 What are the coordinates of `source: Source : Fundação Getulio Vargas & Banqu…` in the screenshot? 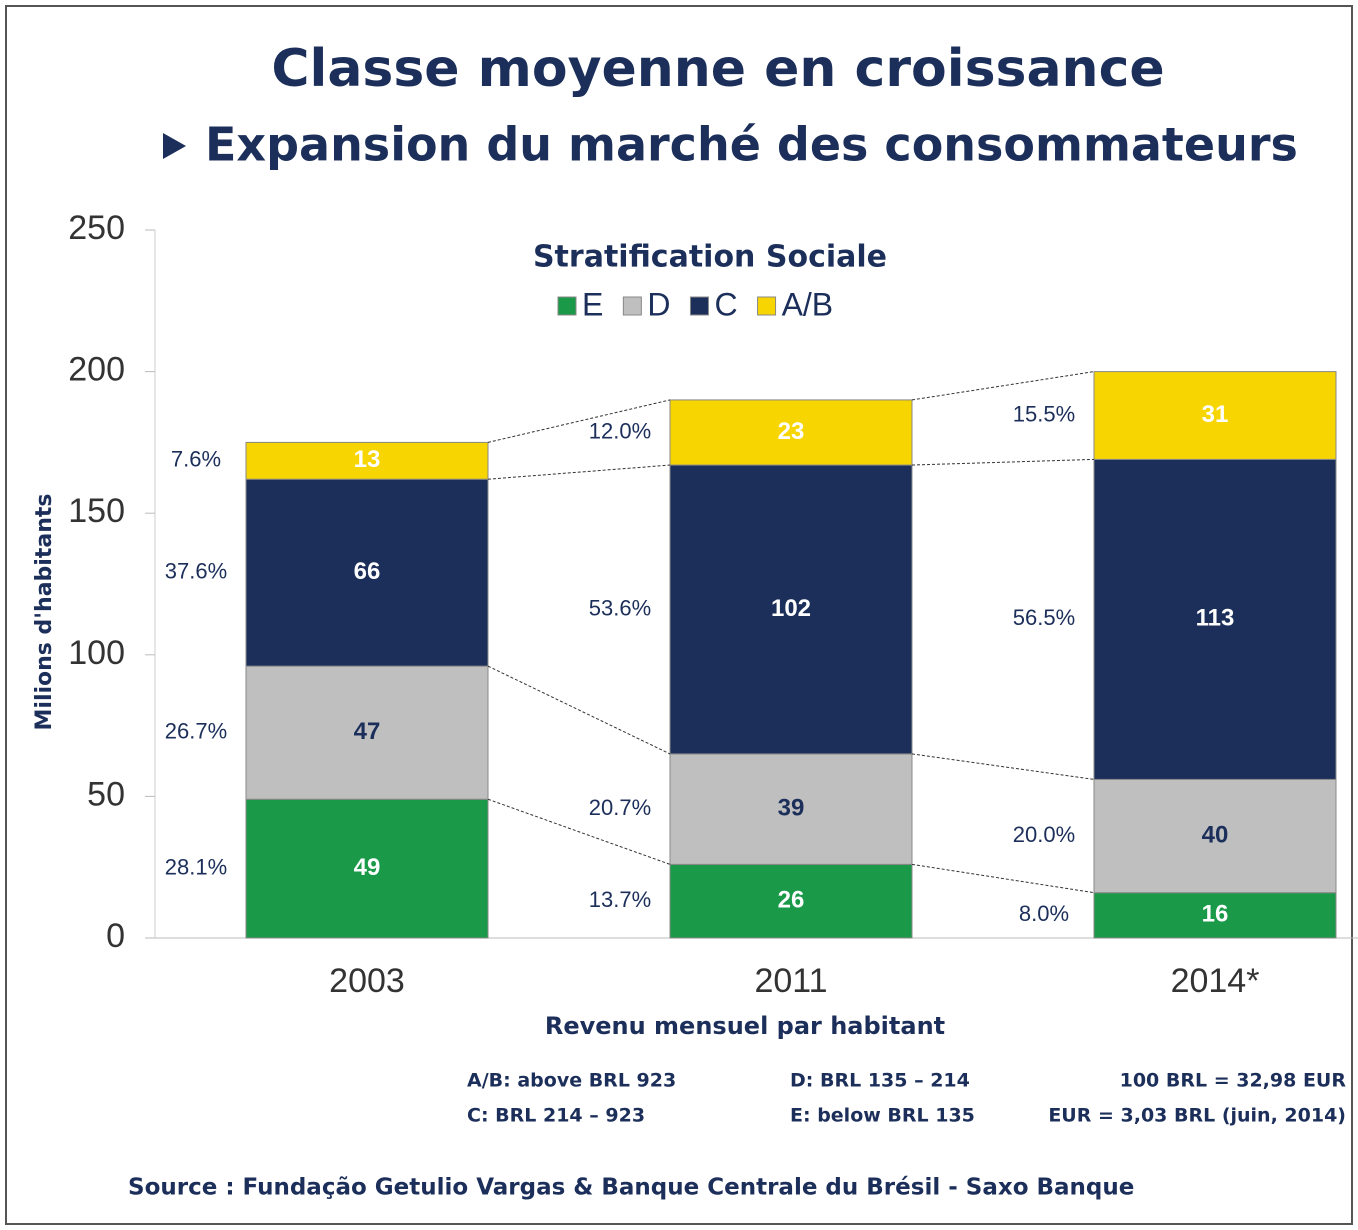 It's located at (631, 1188).